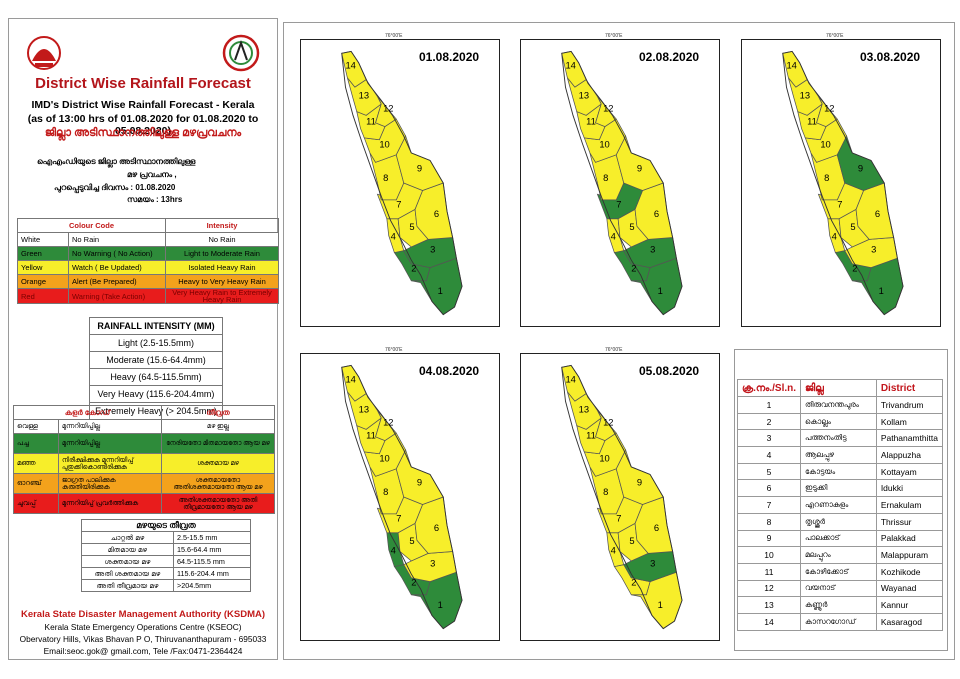 This screenshot has width=960, height=679. I want to click on mal-colour-meaning-cell: മുന്നറിയിപ്പ് പ്രവർത്തിക്കുക, so click(110, 503).